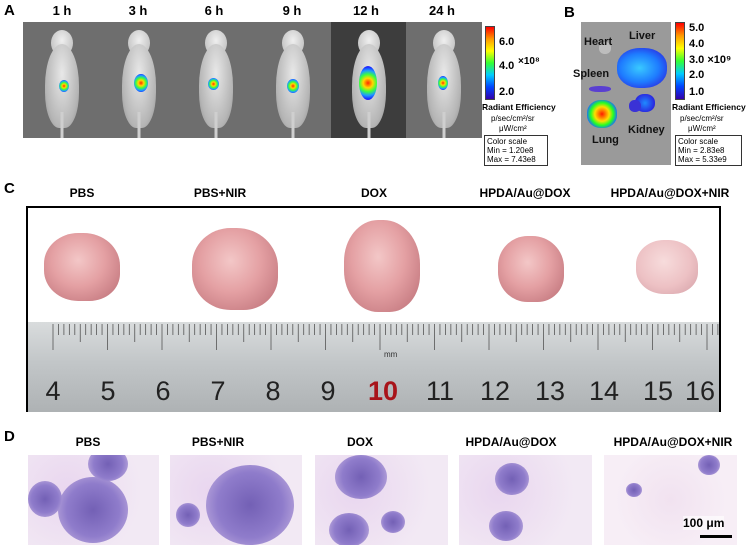 Image resolution: width=753 pixels, height=547 pixels. I want to click on panel-a-tick-4: 4.0, so click(507, 66).